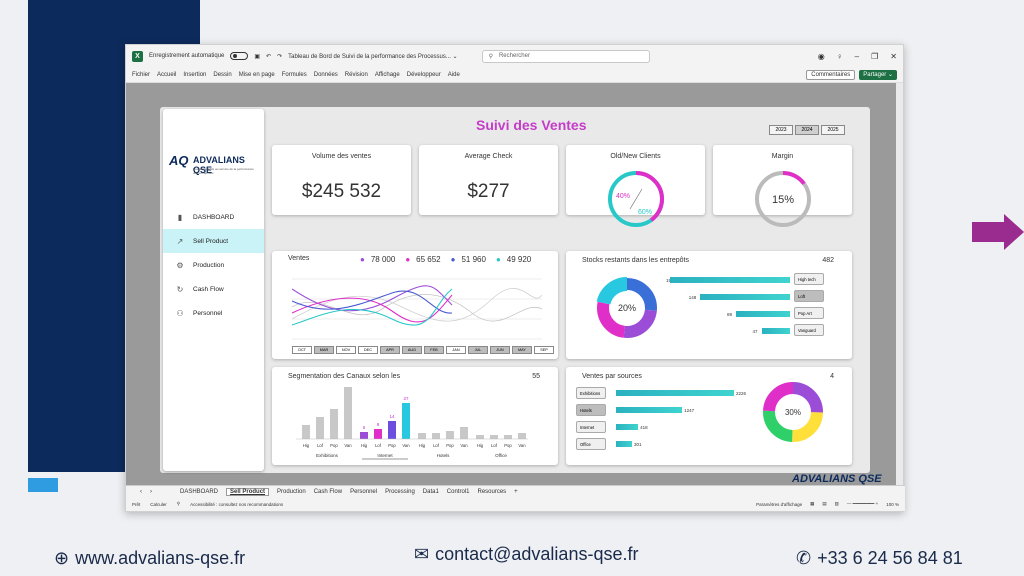  Describe the element at coordinates (779, 504) in the screenshot. I see `status-display-params: Paramètres d'affichage` at that location.